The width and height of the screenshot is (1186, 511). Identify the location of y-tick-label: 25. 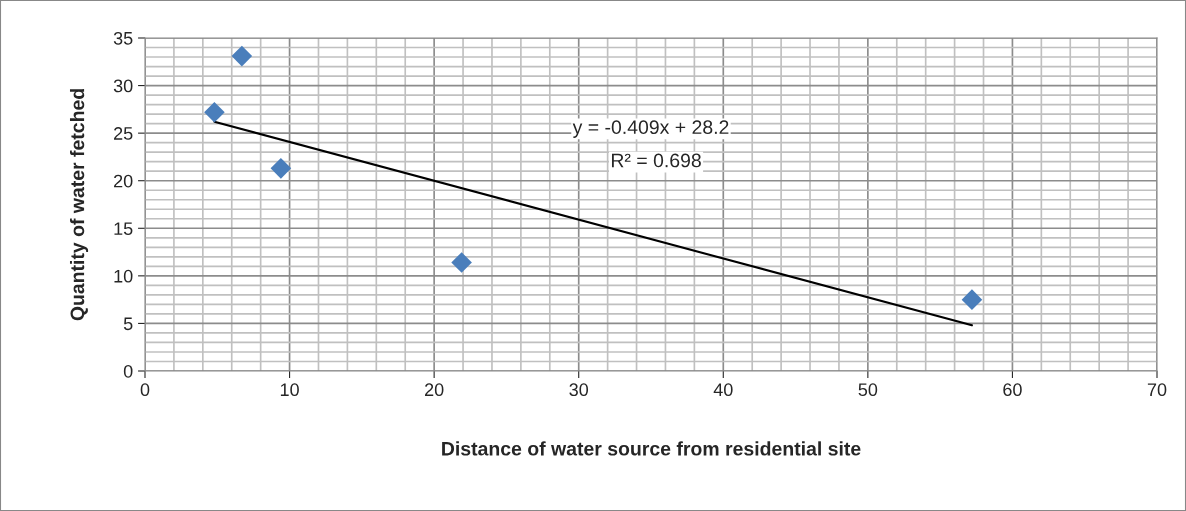
(123, 133).